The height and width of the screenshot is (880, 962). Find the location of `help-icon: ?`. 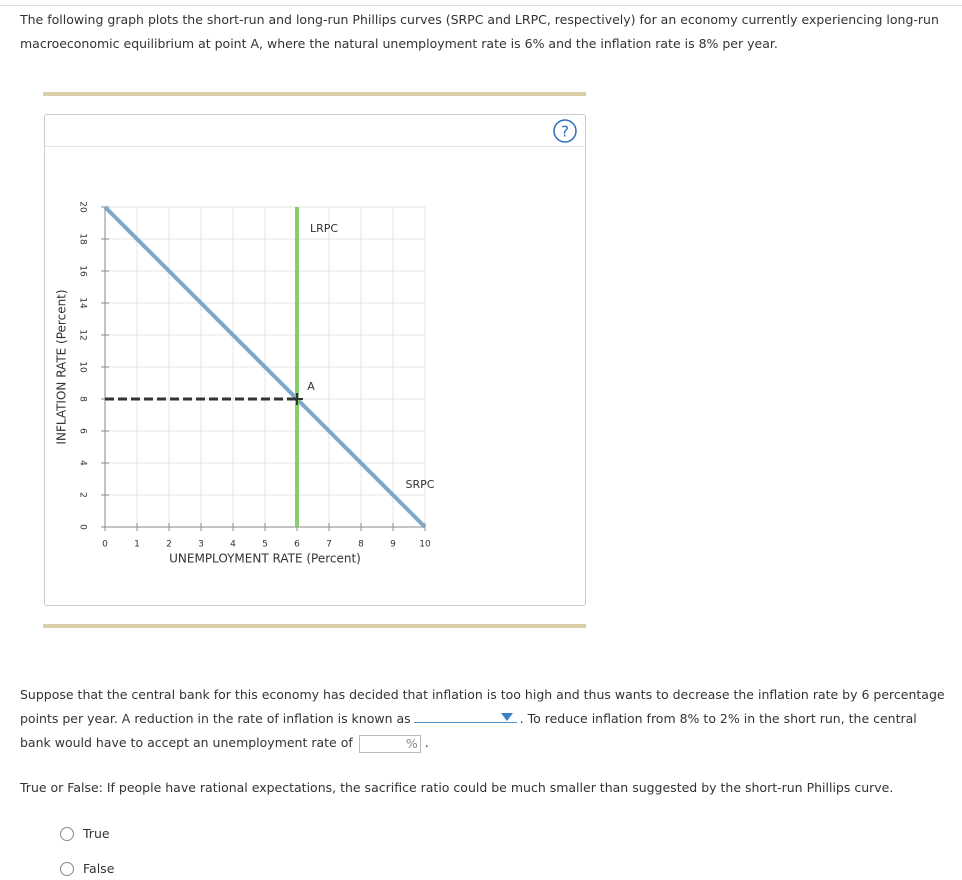

help-icon: ? is located at coordinates (565, 132).